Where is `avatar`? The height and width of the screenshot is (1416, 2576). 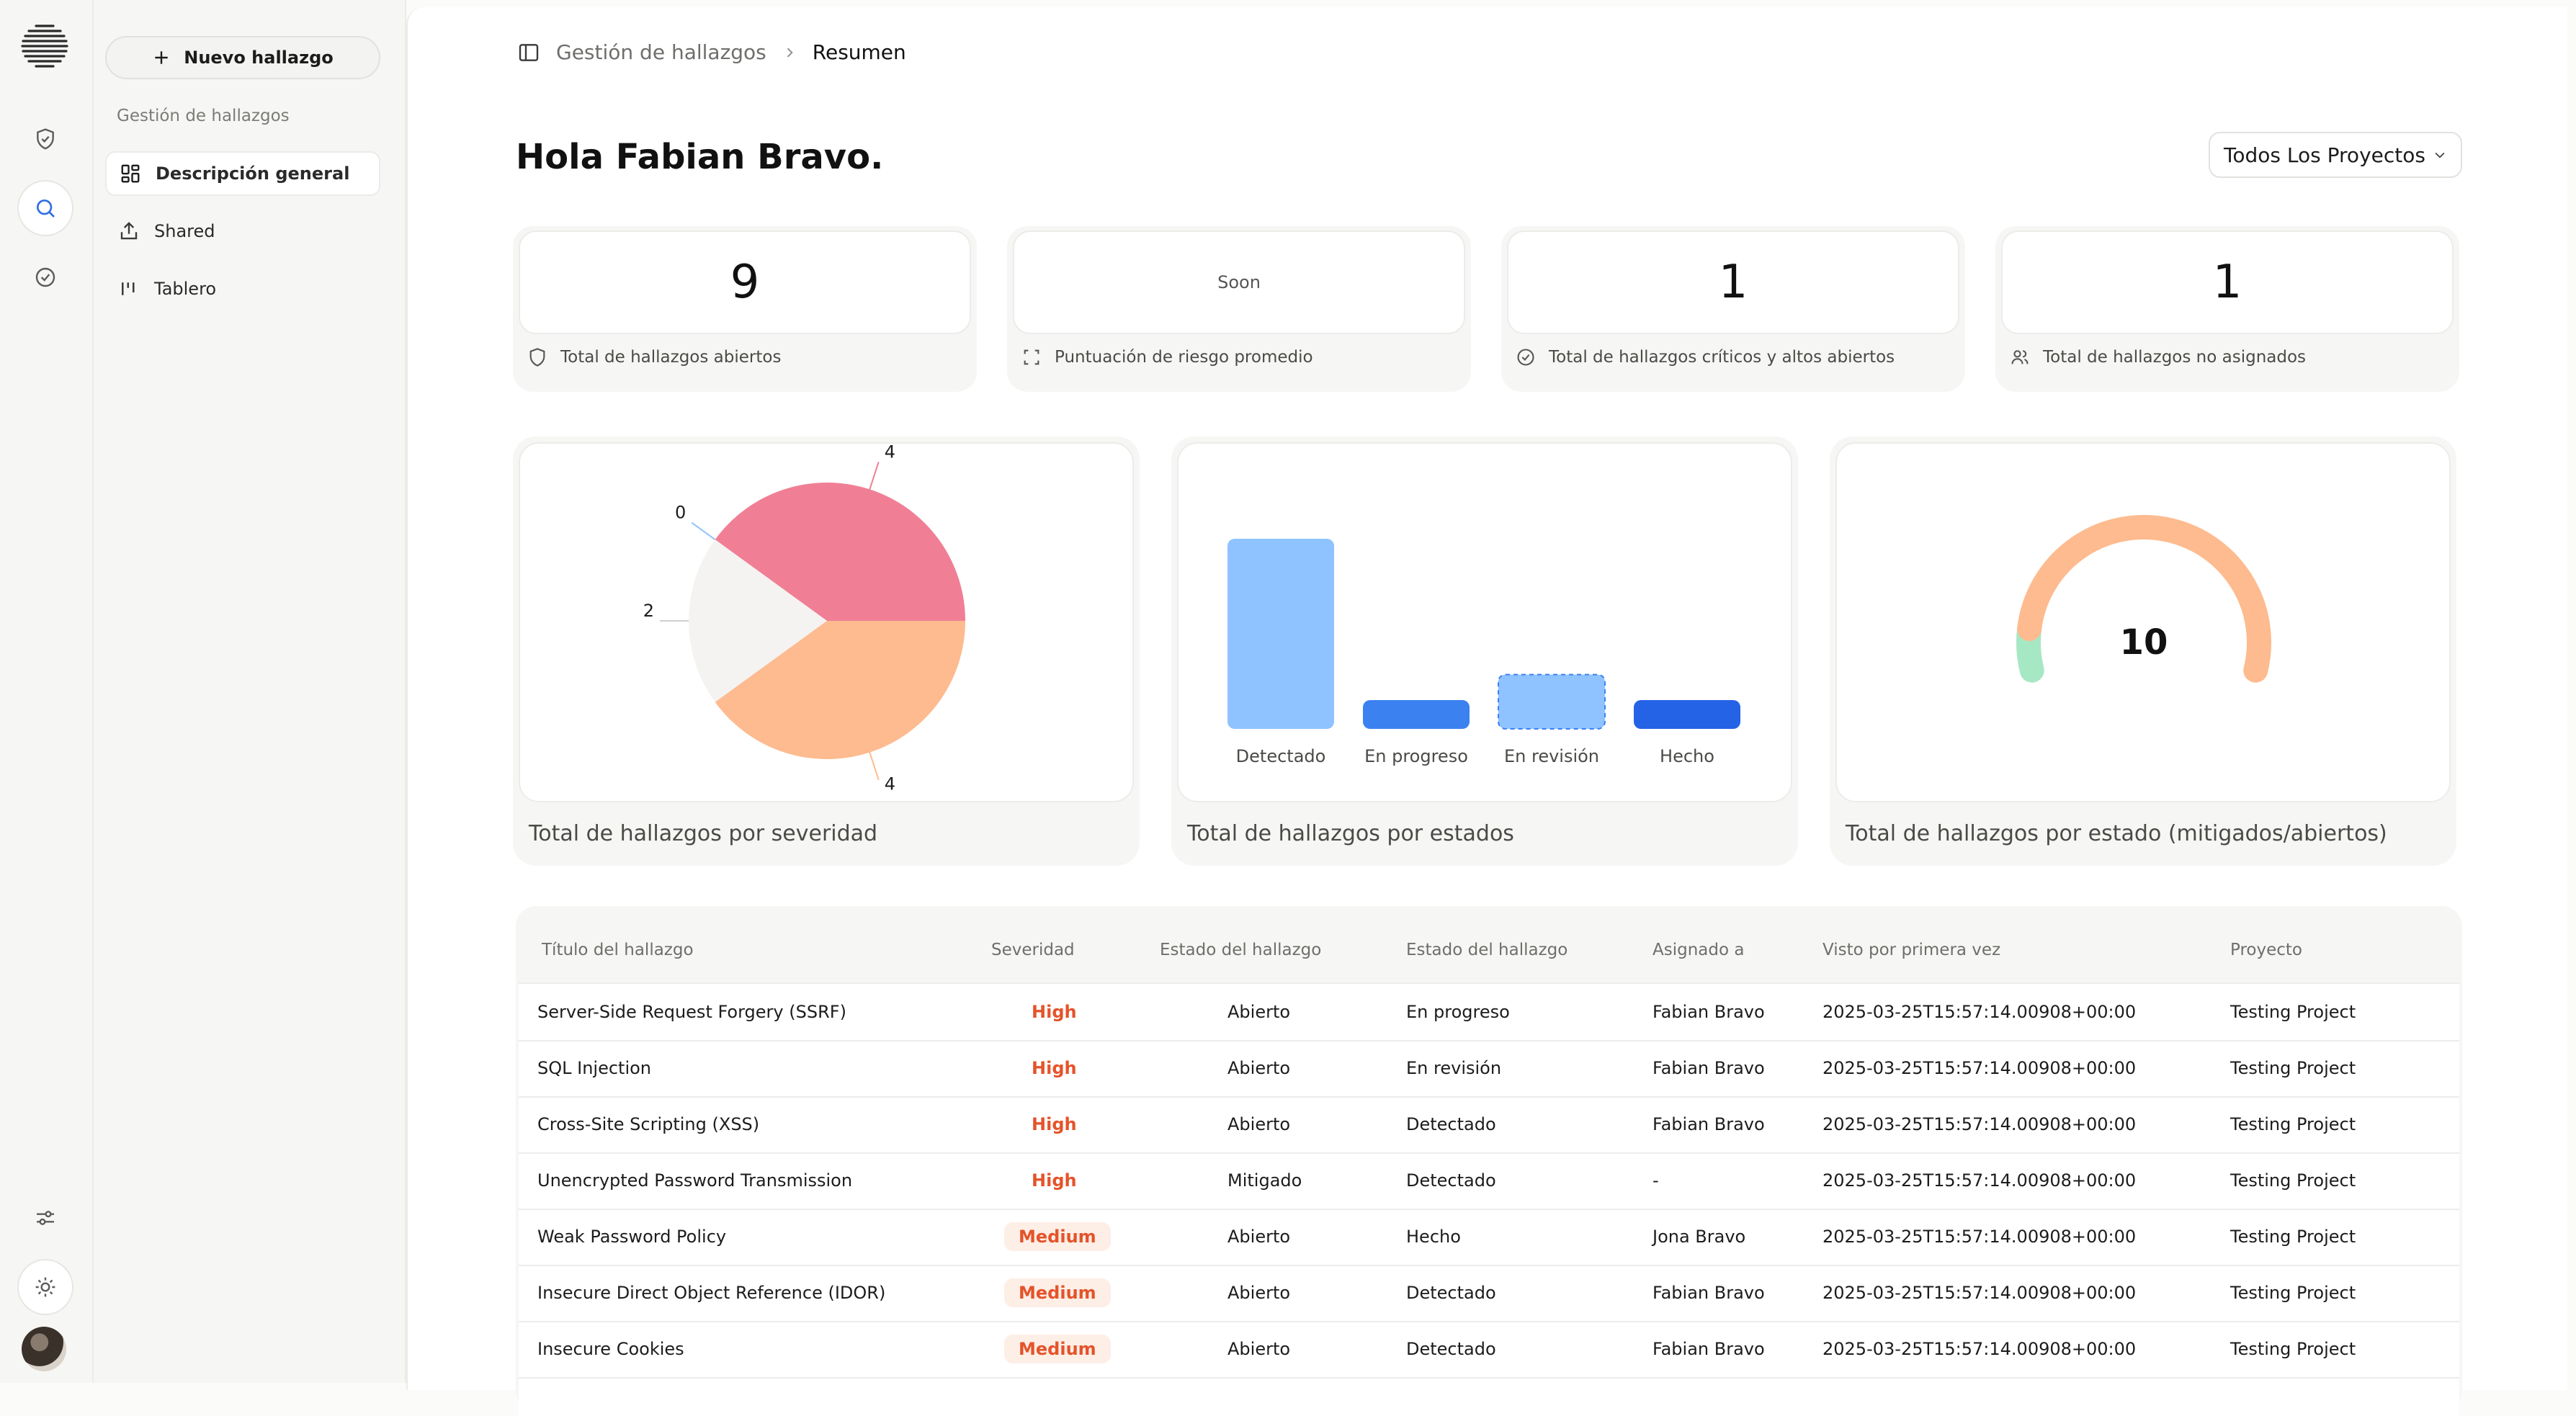
avatar is located at coordinates (44, 1349).